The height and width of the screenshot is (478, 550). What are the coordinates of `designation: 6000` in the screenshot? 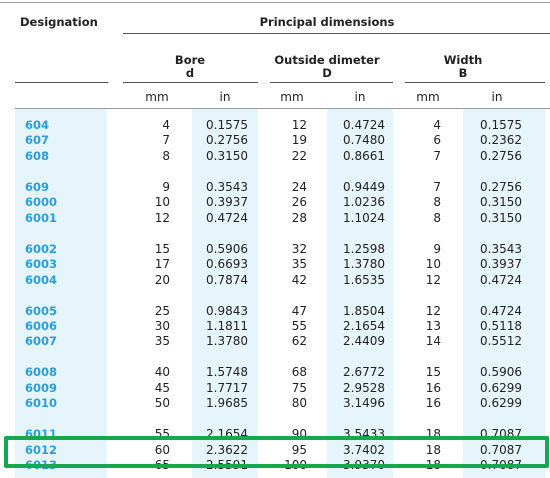 It's located at (41, 202).